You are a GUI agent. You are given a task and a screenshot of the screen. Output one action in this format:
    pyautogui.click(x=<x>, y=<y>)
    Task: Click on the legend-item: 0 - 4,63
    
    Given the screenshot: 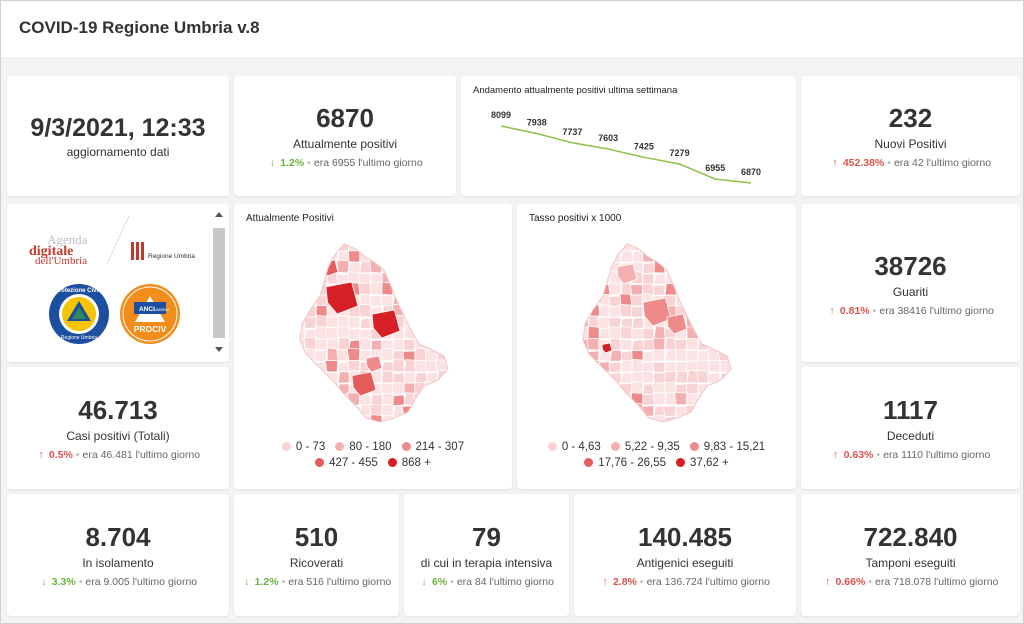 What is the action you would take?
    pyautogui.click(x=574, y=447)
    